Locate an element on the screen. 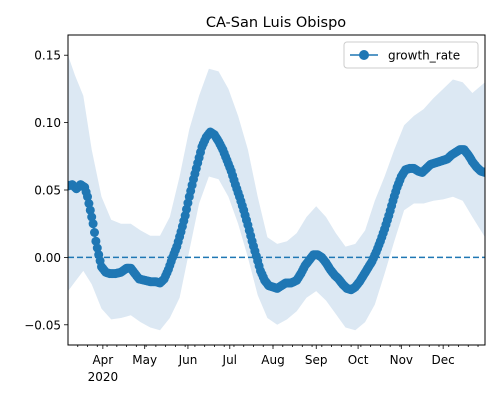 Image resolution: width=500 pixels, height=400 pixels. y-tick-label: 0.15 is located at coordinates (47, 56).